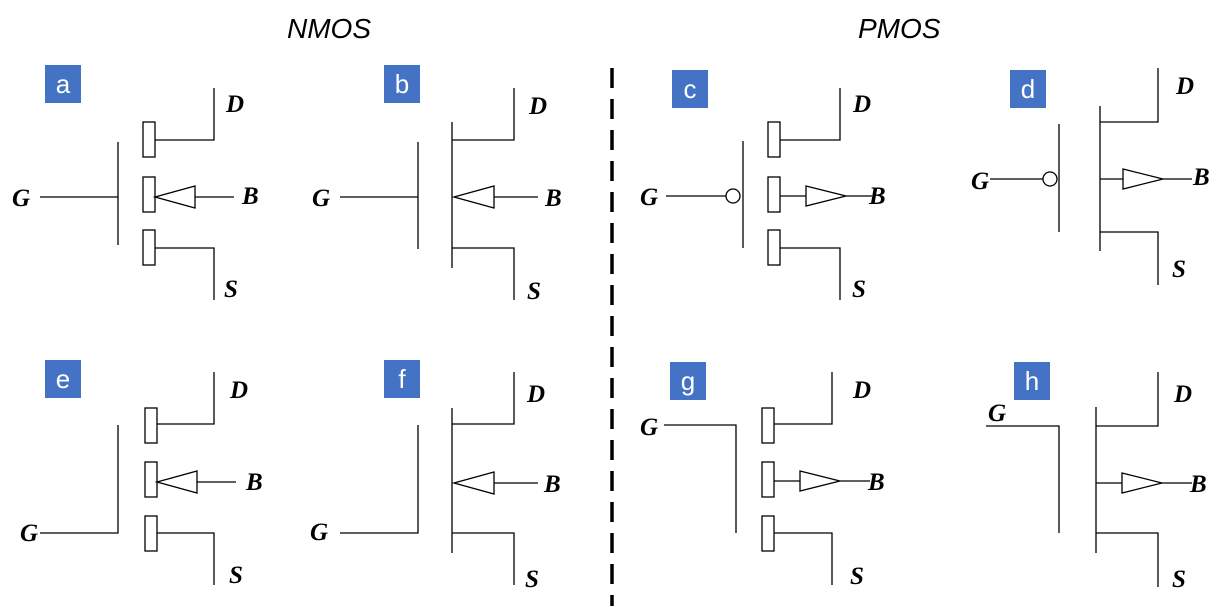  I want to click on gate-label-b: G, so click(321, 198).